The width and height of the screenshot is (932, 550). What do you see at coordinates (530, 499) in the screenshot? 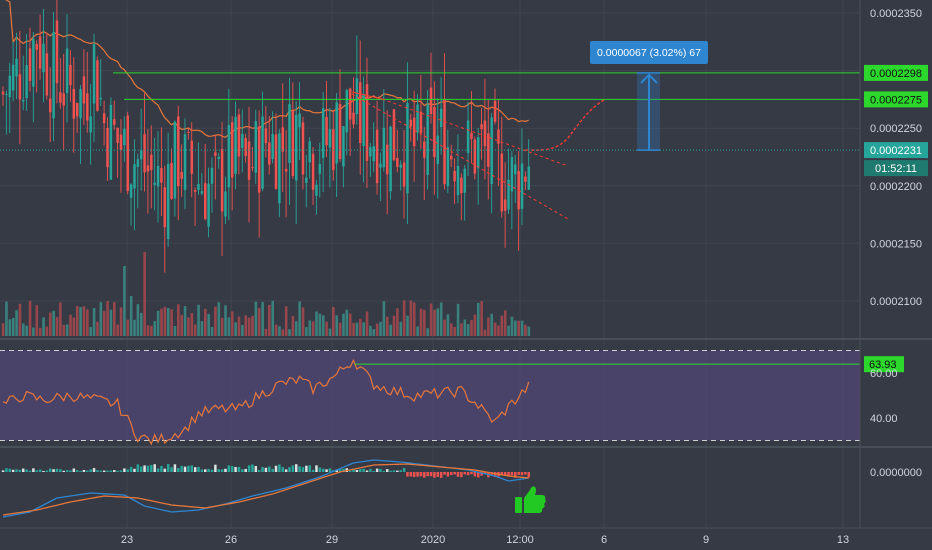
I see `thumbs-up-icon` at bounding box center [530, 499].